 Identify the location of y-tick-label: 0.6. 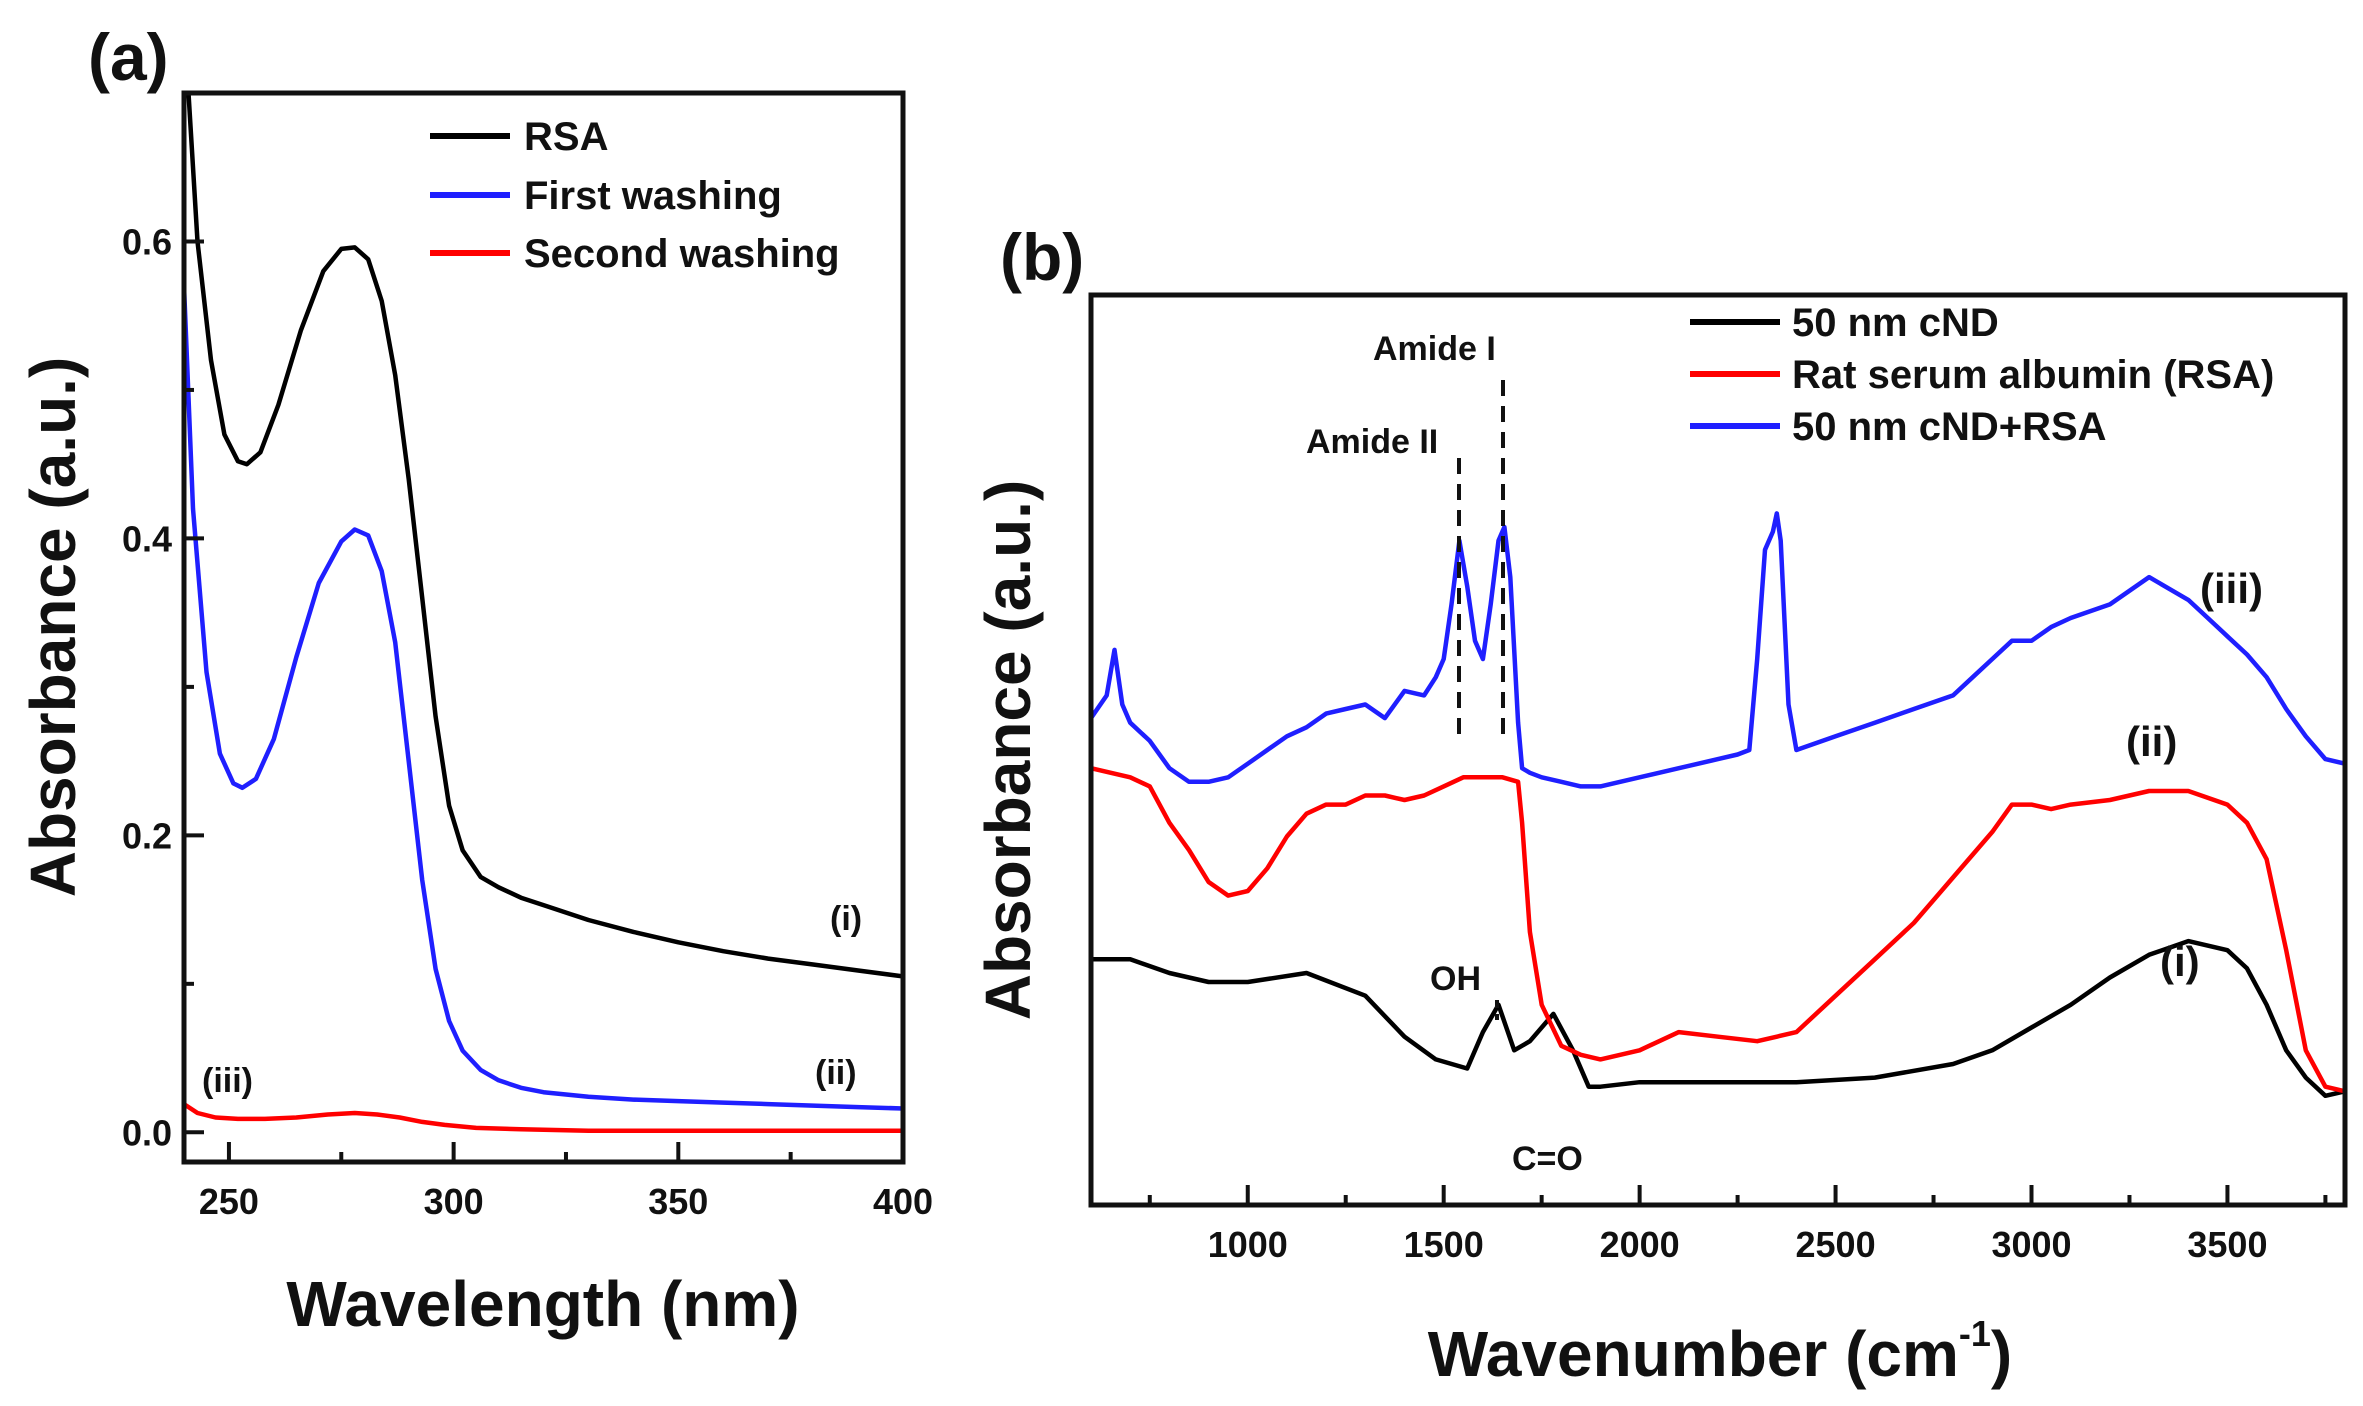
(147, 241).